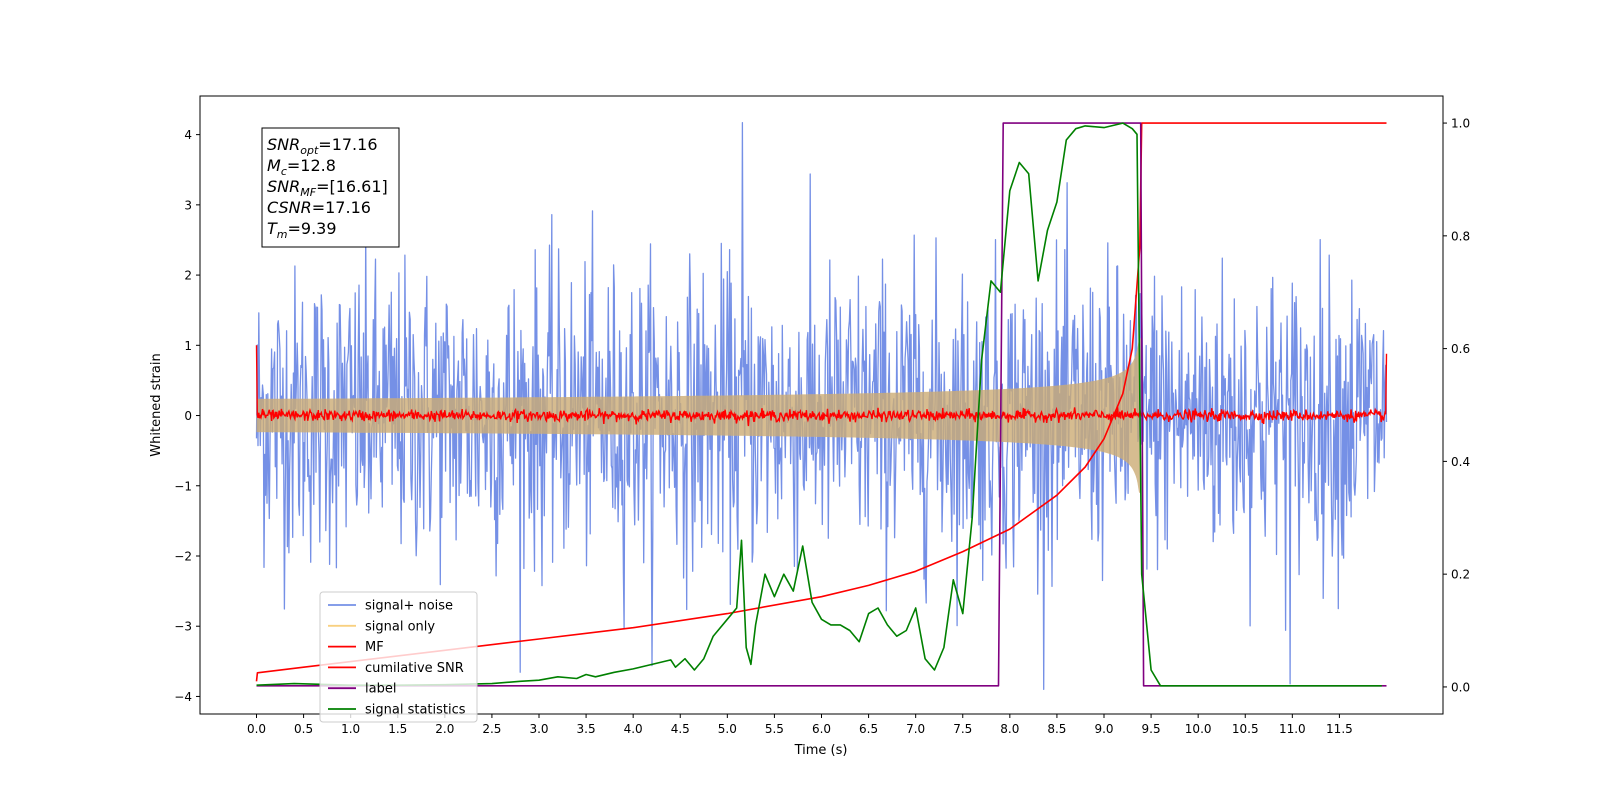  Describe the element at coordinates (868, 729) in the screenshot. I see `x-tick-label: 6.5` at that location.